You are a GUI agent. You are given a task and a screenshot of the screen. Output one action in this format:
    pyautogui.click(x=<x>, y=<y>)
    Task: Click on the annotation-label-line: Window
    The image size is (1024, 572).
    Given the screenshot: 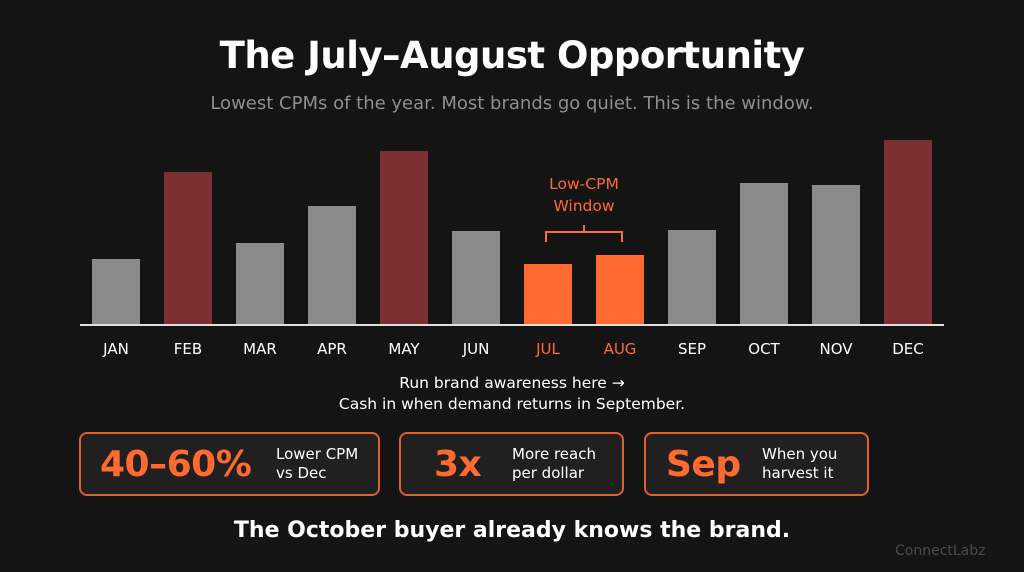 What is the action you would take?
    pyautogui.click(x=583, y=206)
    